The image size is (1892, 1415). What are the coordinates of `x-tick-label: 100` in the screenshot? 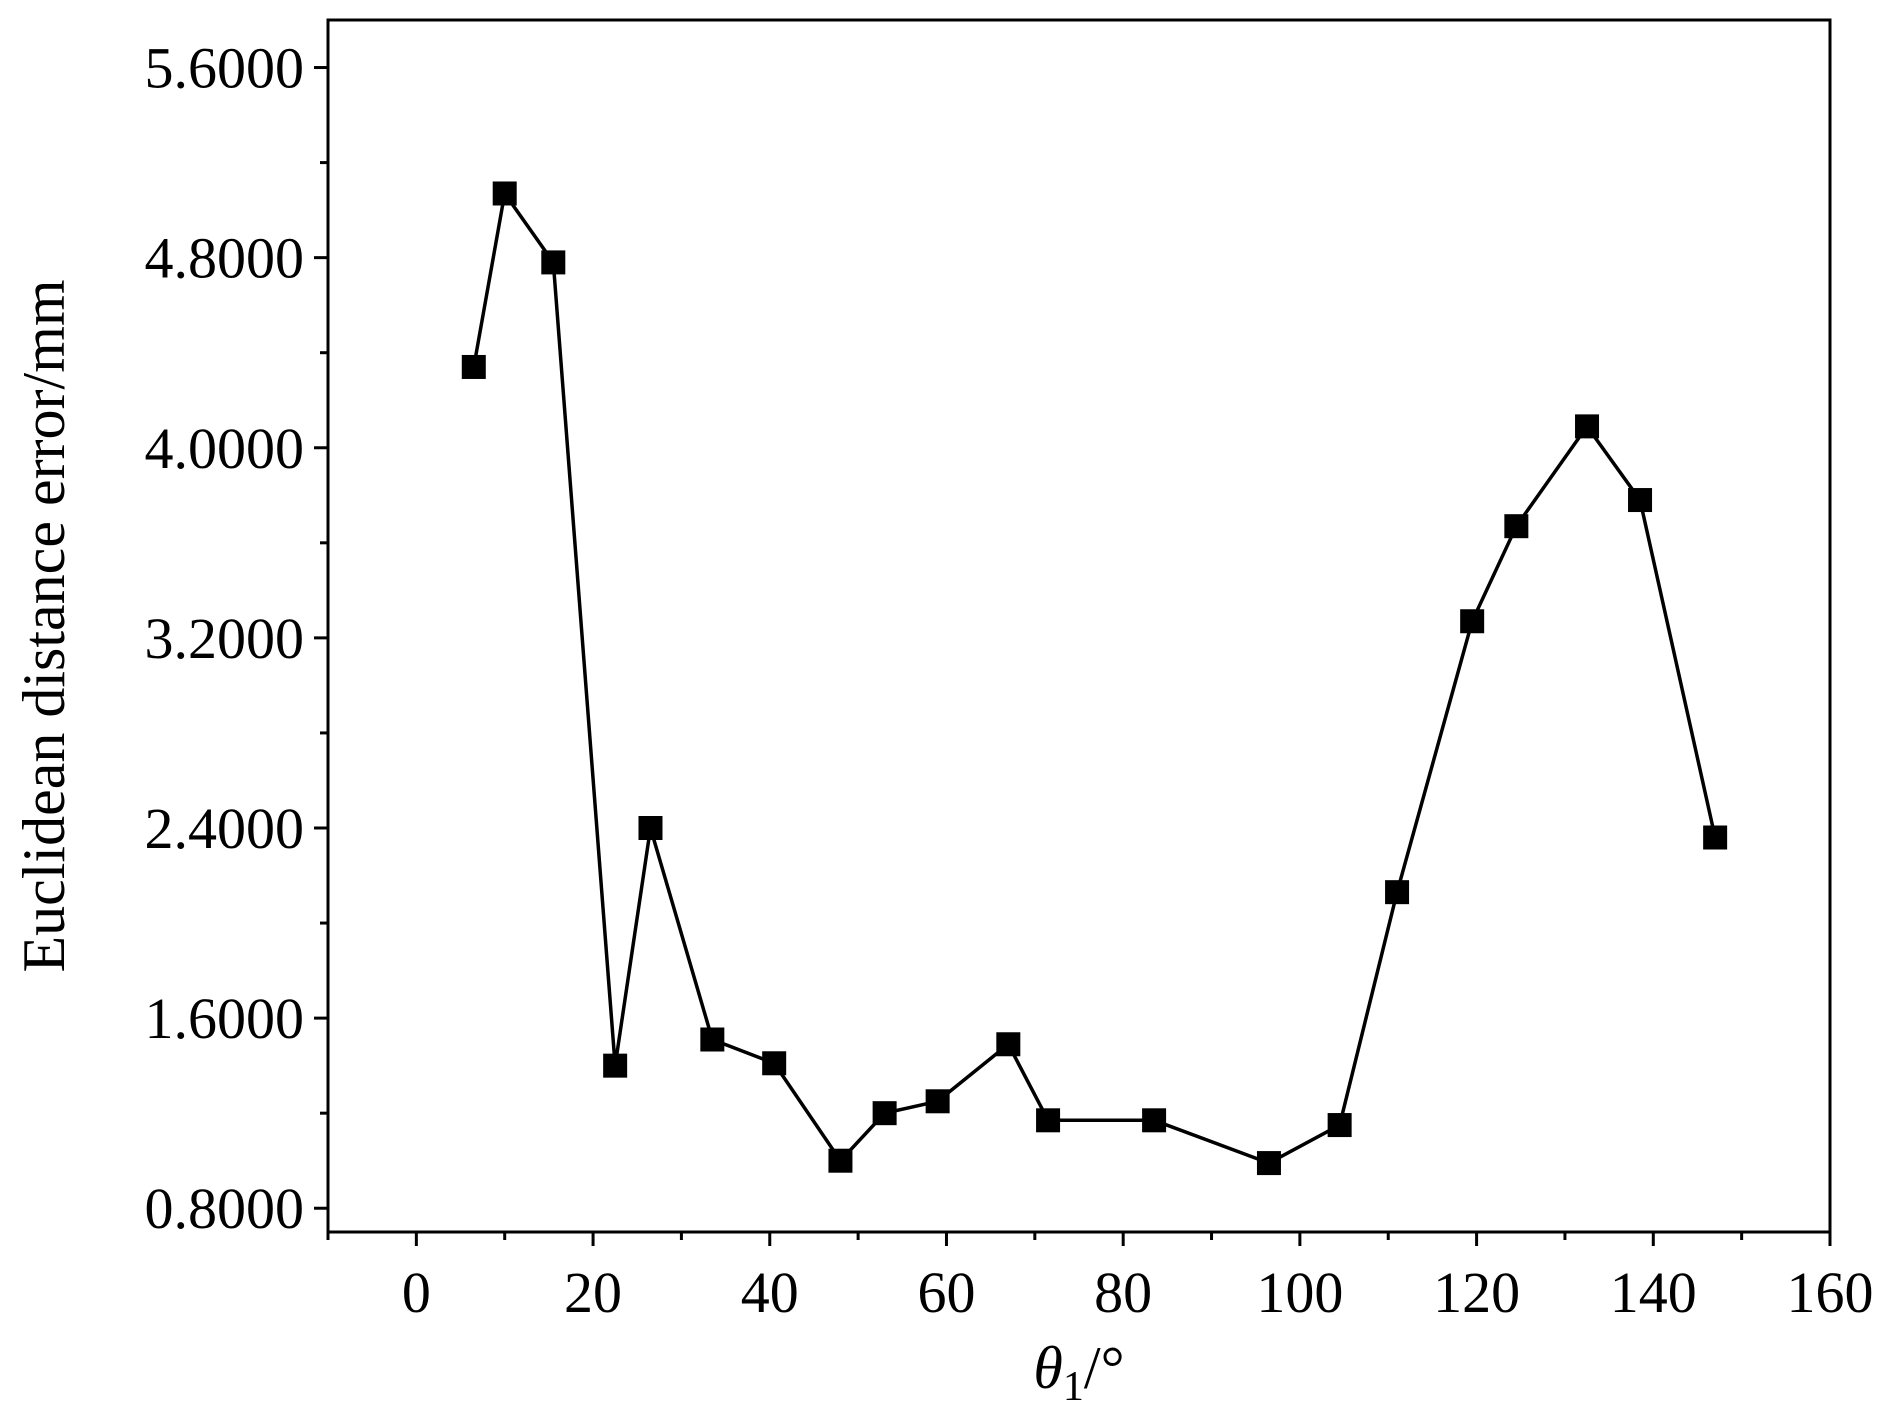 It's located at (1299, 1292).